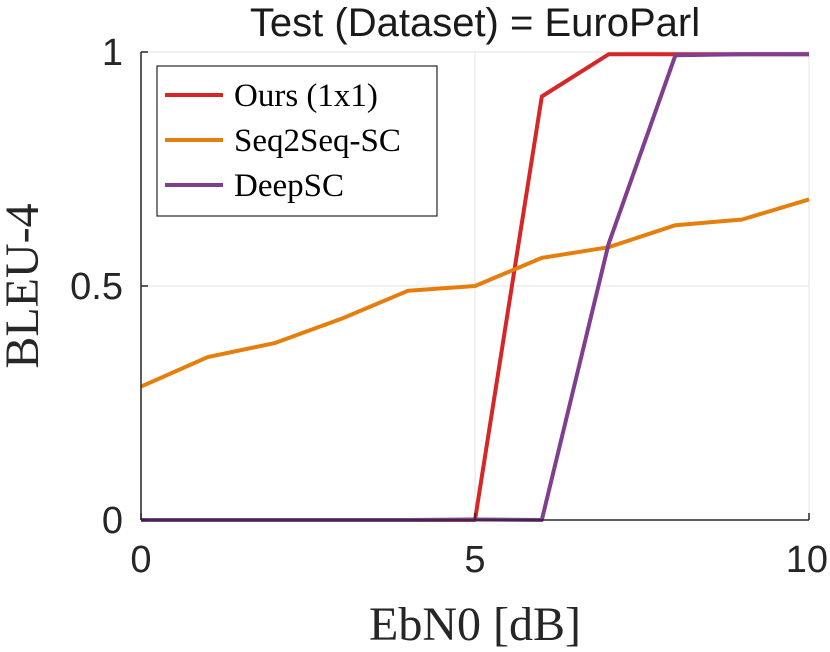  What do you see at coordinates (24, 285) in the screenshot?
I see `y-axis-label: BLEU-4` at bounding box center [24, 285].